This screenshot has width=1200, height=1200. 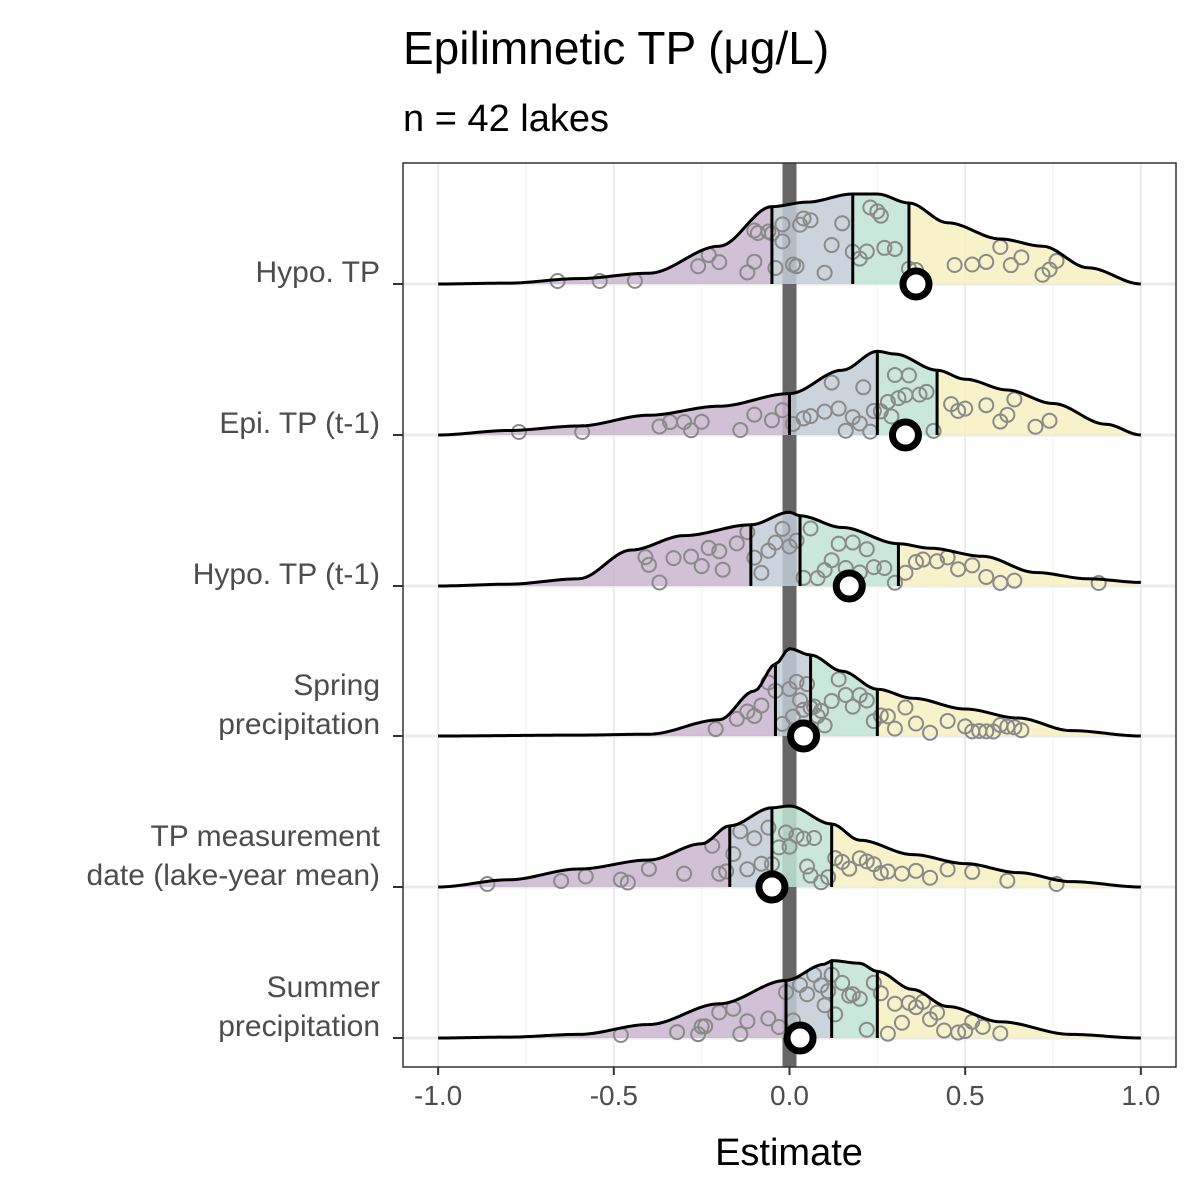 I want to click on x-tick-label: -0.5, so click(x=614, y=1095).